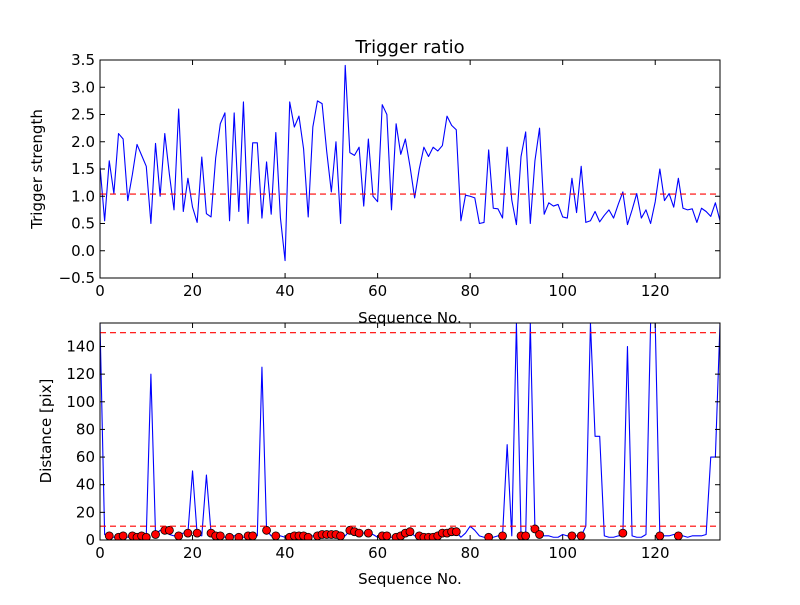 The height and width of the screenshot is (605, 800). I want to click on trigger-ratio-xlabel: Sequence No., so click(410, 318).